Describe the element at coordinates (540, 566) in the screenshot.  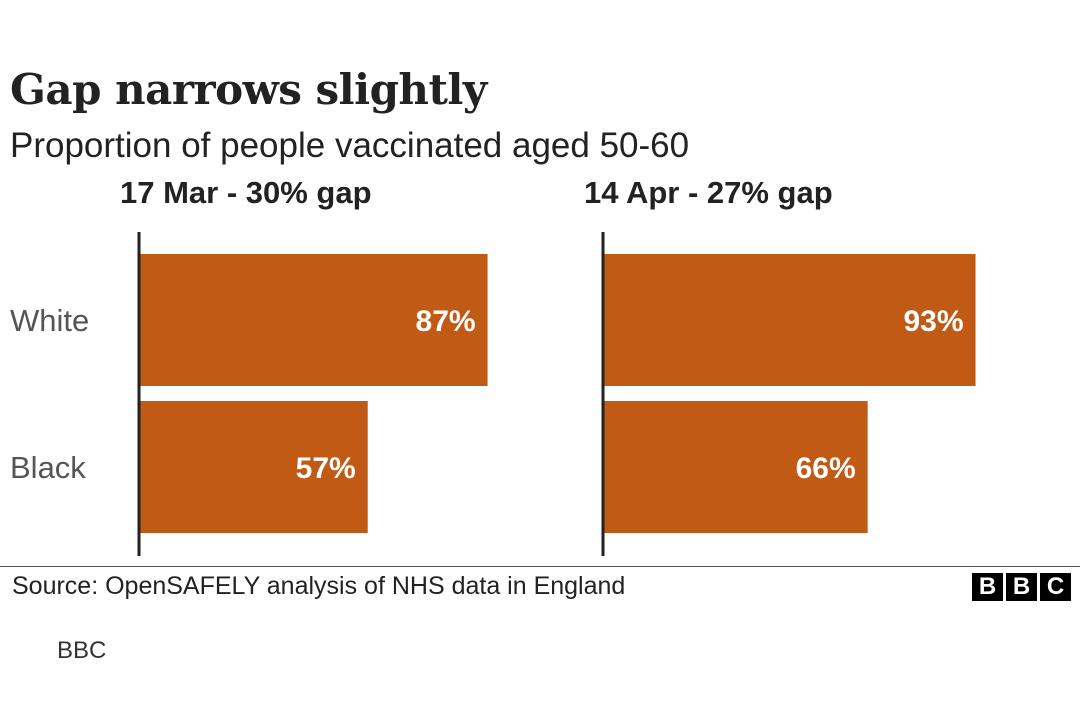
I see `footer-divider` at that location.